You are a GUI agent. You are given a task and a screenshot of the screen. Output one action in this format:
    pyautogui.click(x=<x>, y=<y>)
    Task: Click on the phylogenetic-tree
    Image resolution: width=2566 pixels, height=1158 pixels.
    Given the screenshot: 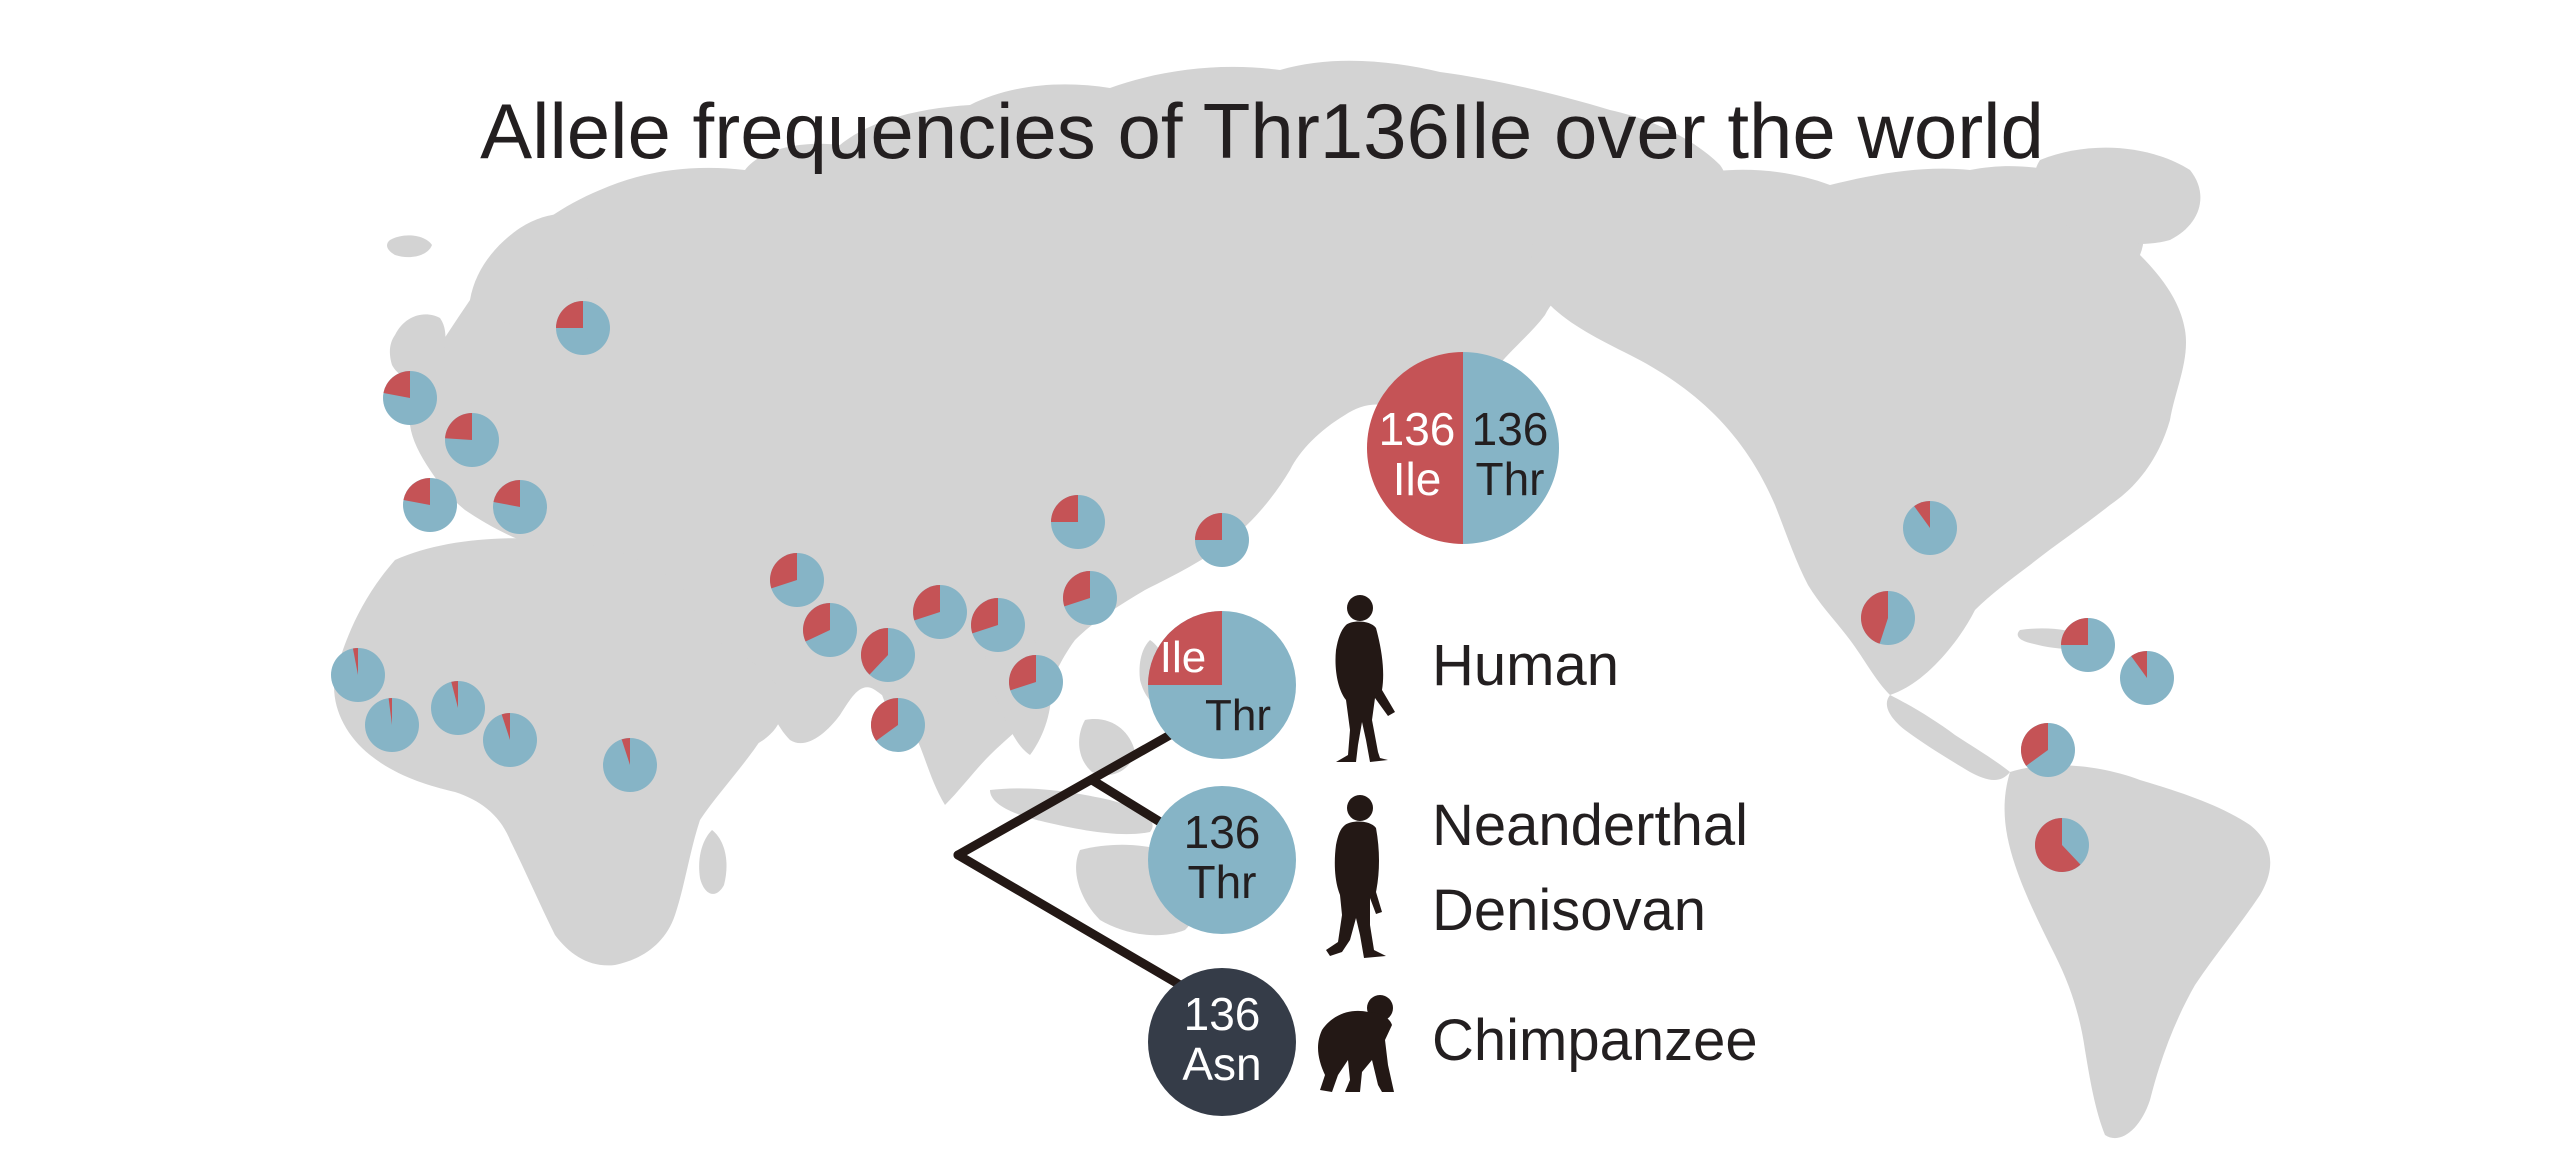 What is the action you would take?
    pyautogui.click(x=1069, y=860)
    